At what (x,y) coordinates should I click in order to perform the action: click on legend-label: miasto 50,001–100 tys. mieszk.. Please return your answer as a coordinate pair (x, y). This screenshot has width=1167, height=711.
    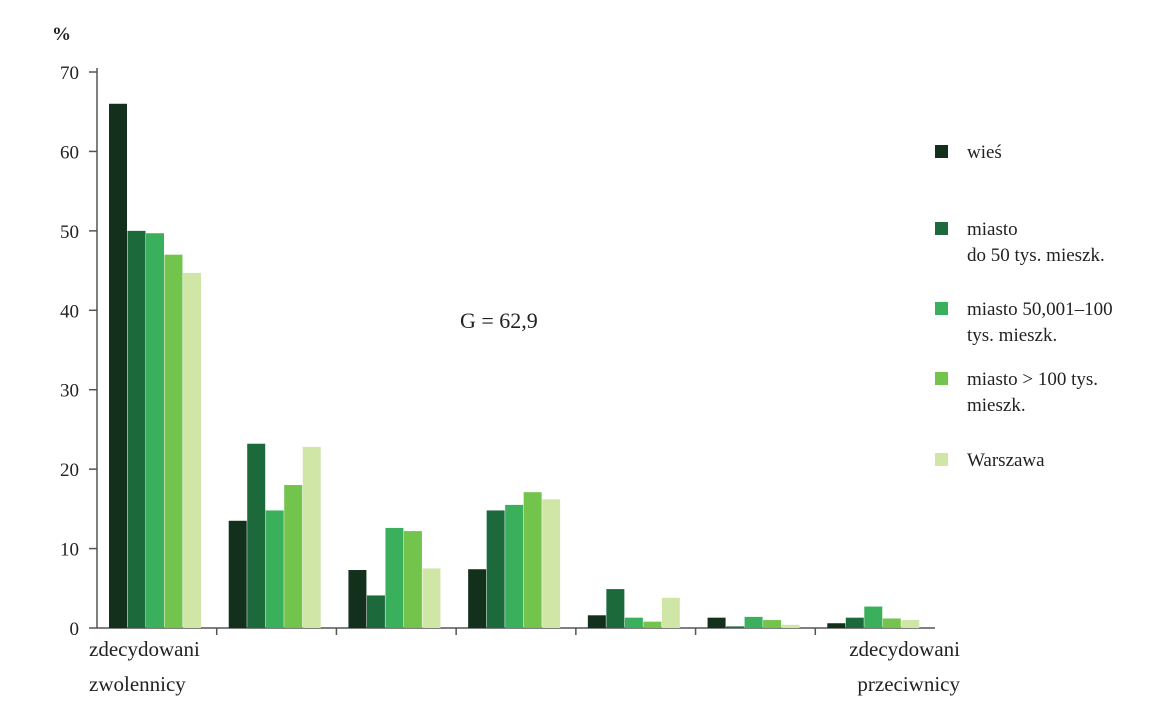
    Looking at the image, I should click on (1040, 322).